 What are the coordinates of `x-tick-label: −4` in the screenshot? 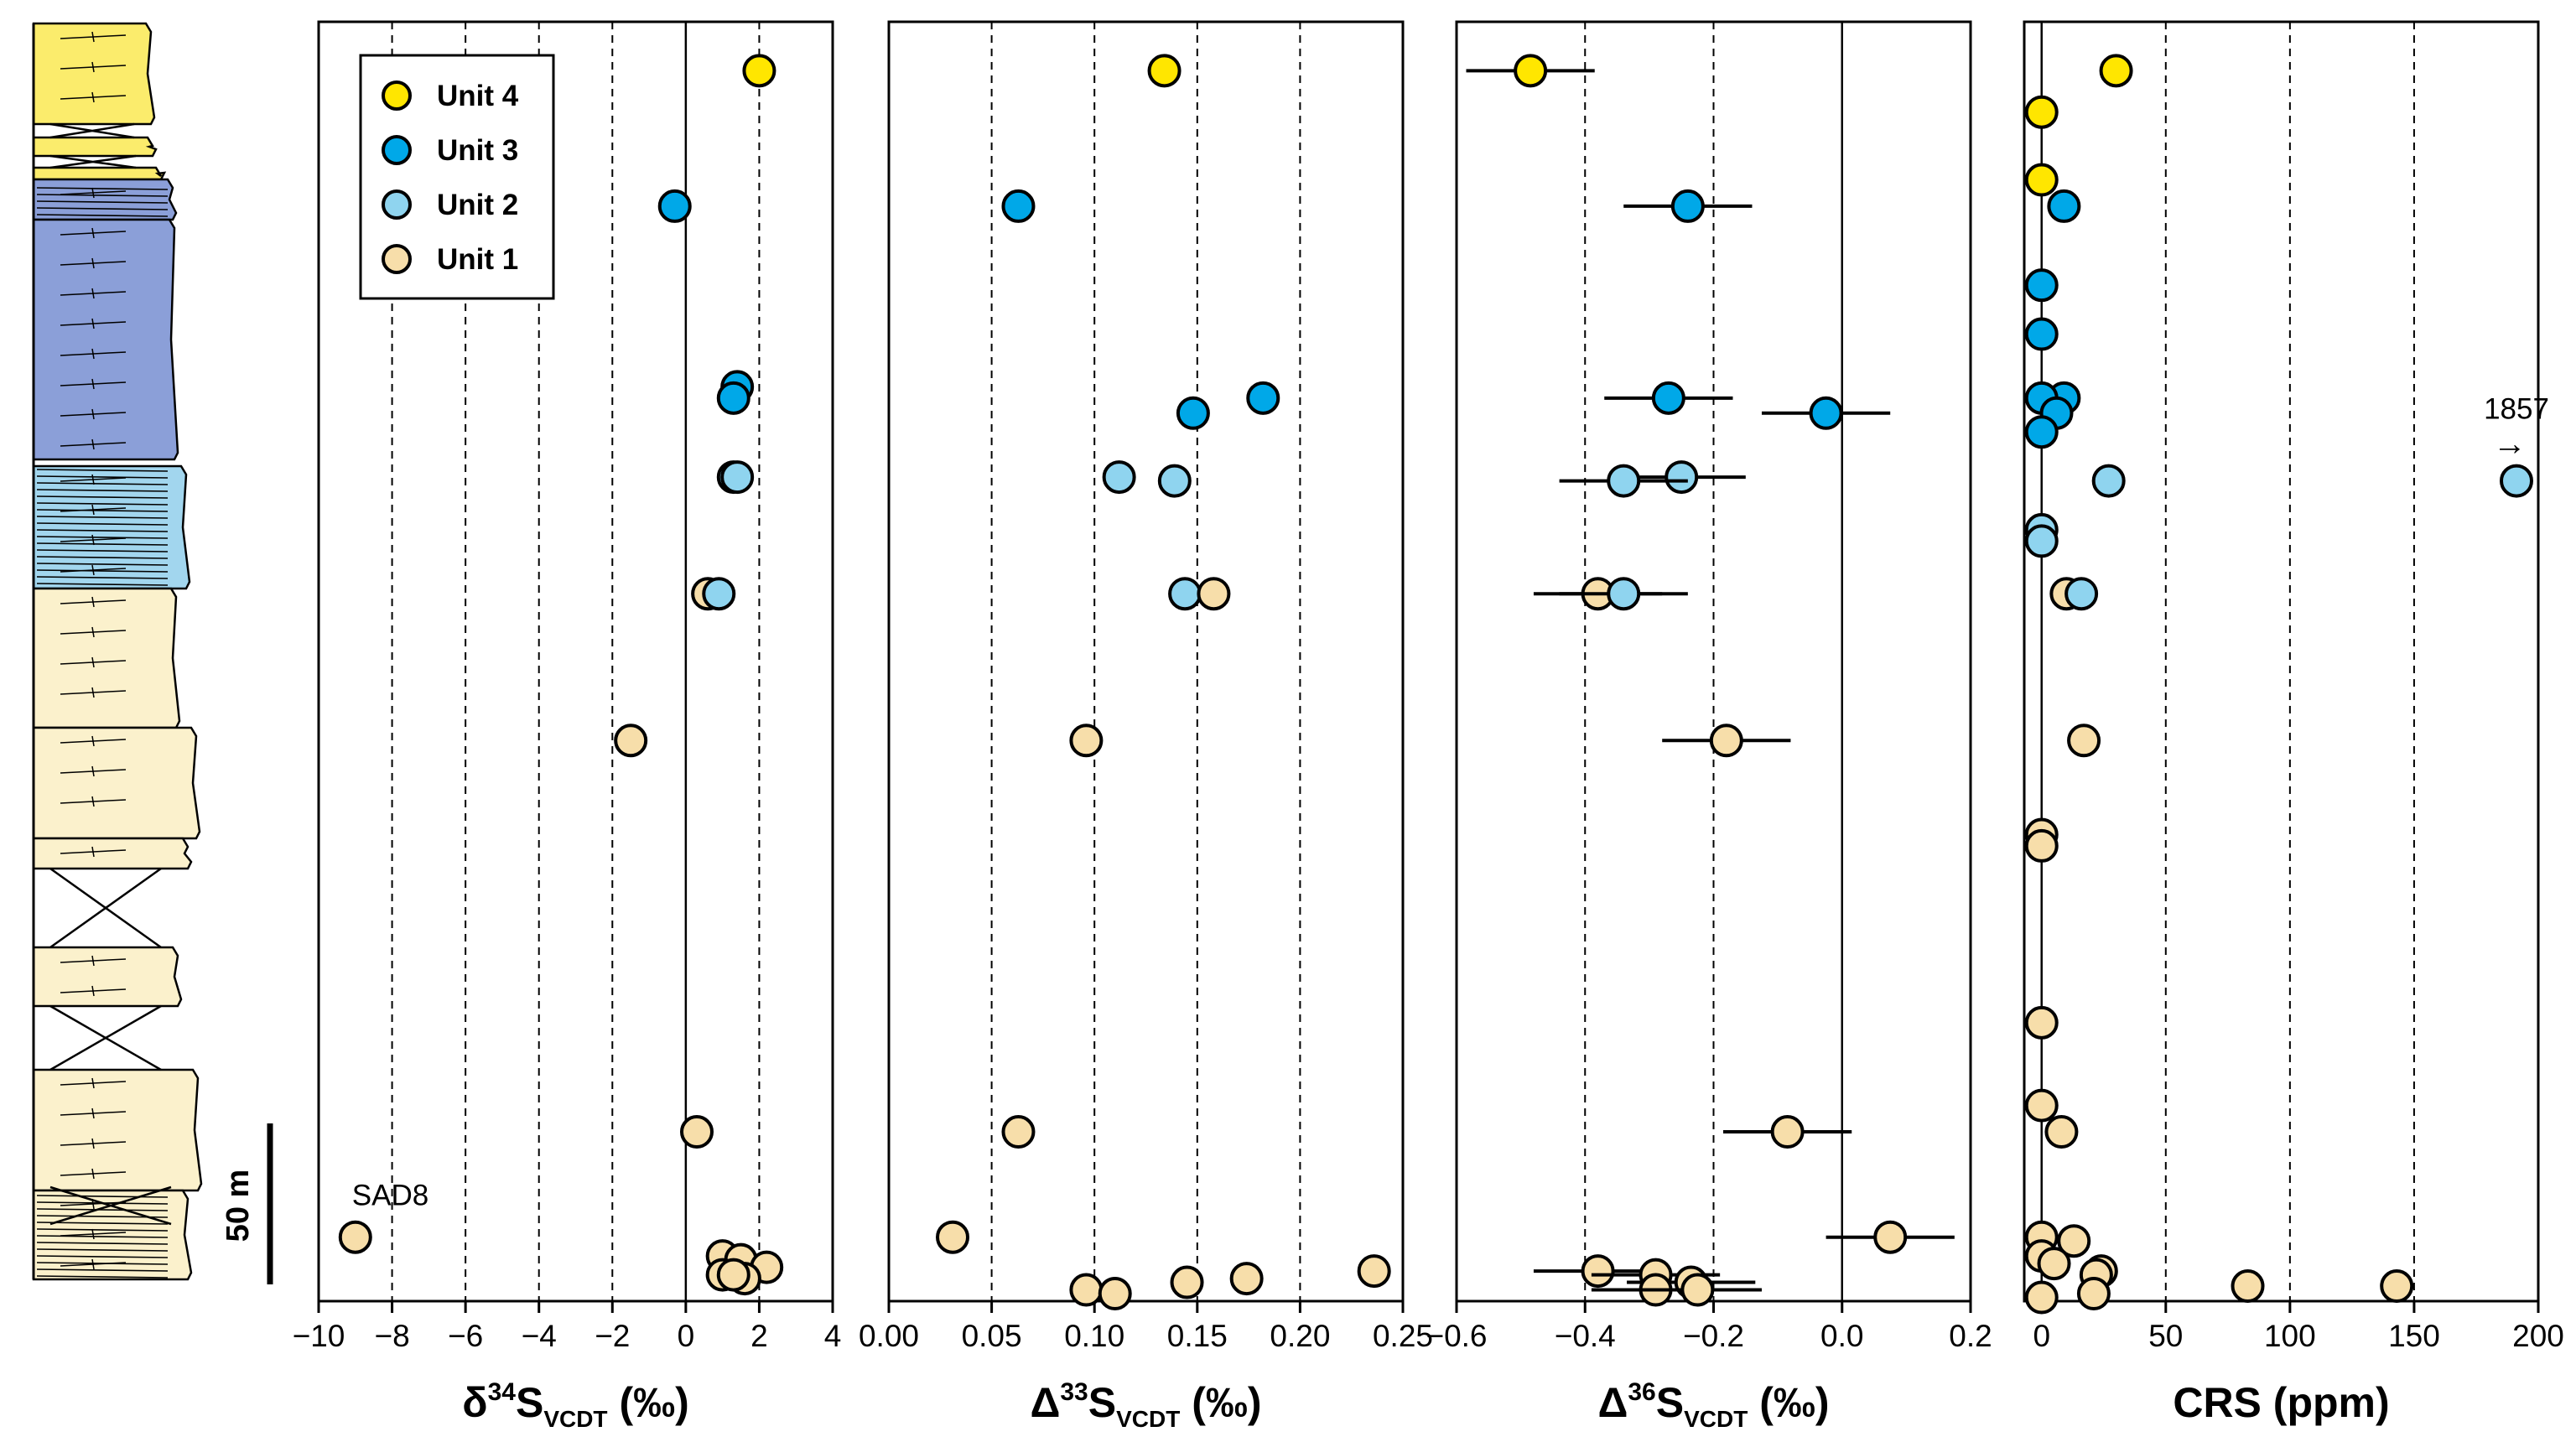 It's located at (539, 1336).